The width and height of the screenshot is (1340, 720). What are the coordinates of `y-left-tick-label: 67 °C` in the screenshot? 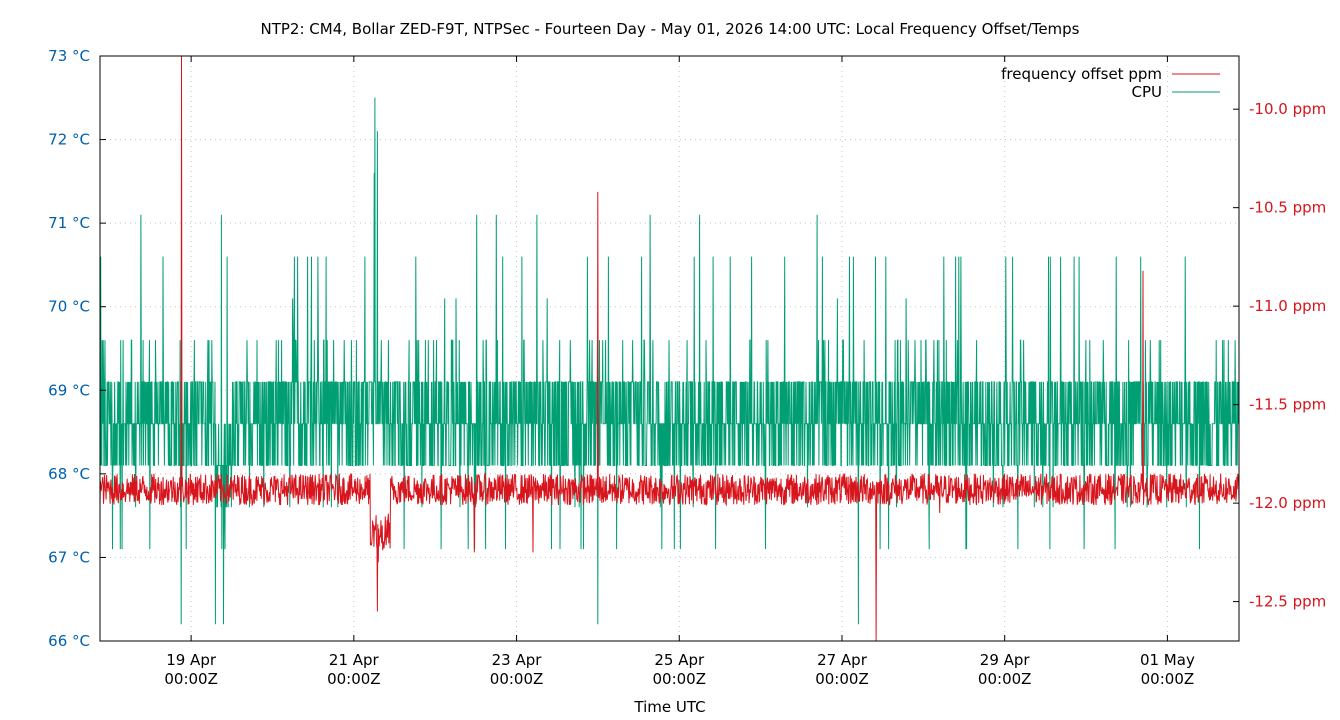 It's located at (69, 557).